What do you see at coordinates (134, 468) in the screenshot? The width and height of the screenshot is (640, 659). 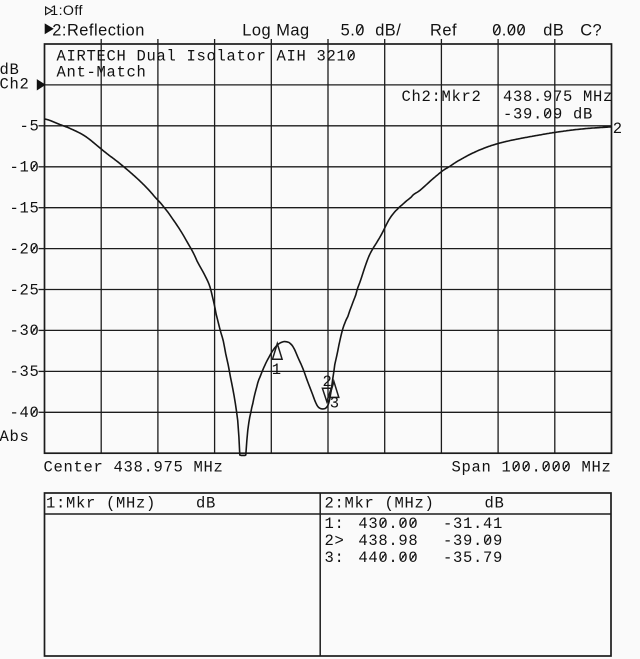 I see `svg-text: Center 438.975 MHz` at bounding box center [134, 468].